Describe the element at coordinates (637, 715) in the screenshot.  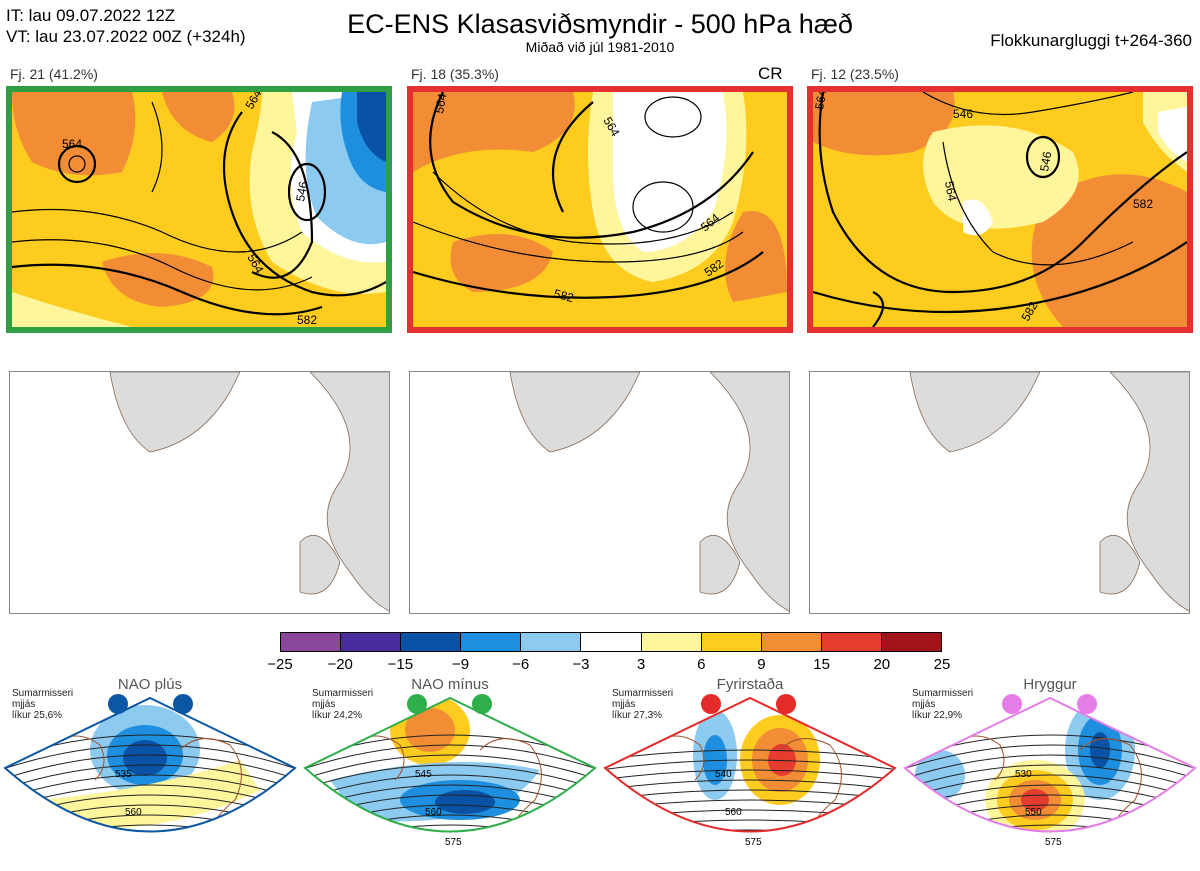
I see `regime-note-line: líkur 27,3%` at that location.